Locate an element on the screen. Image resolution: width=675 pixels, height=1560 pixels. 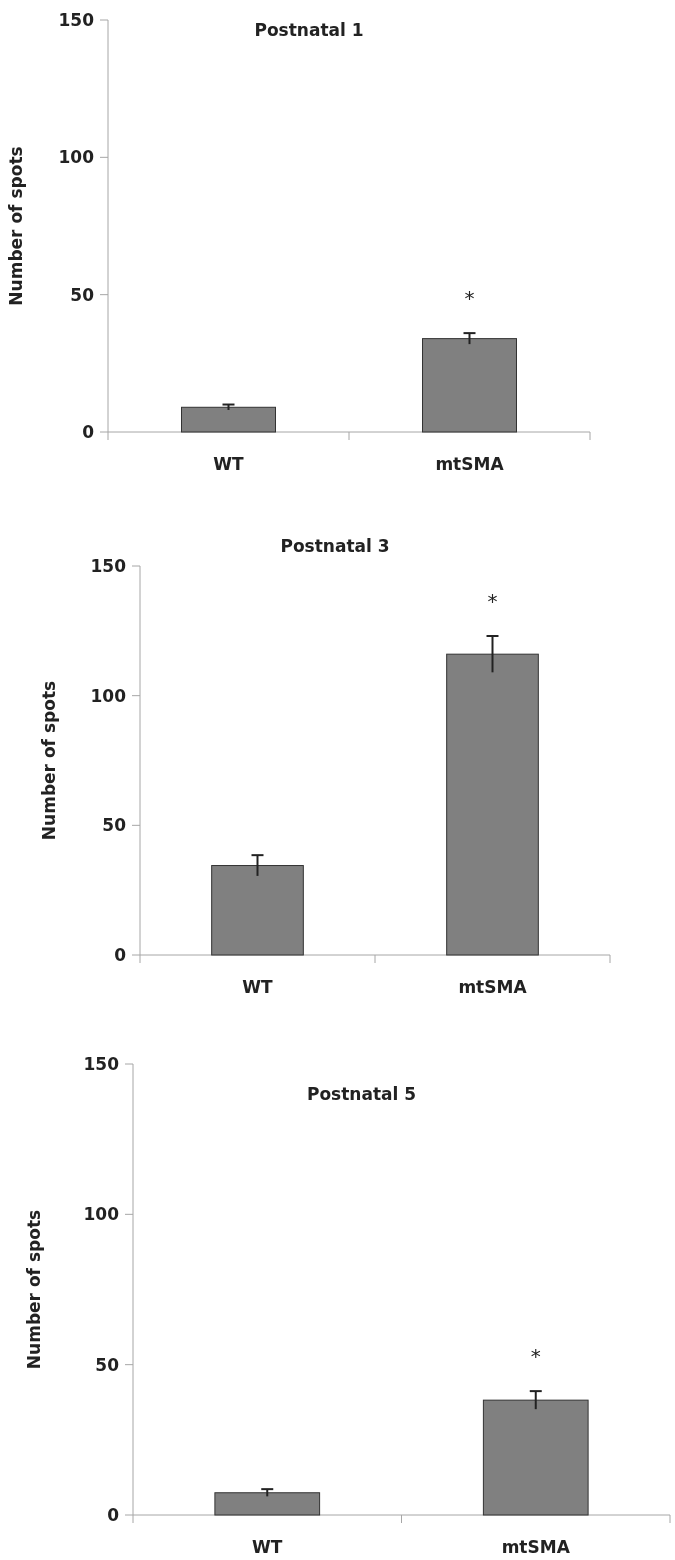
chart-title: Postnatal 1 is located at coordinates (309, 30).